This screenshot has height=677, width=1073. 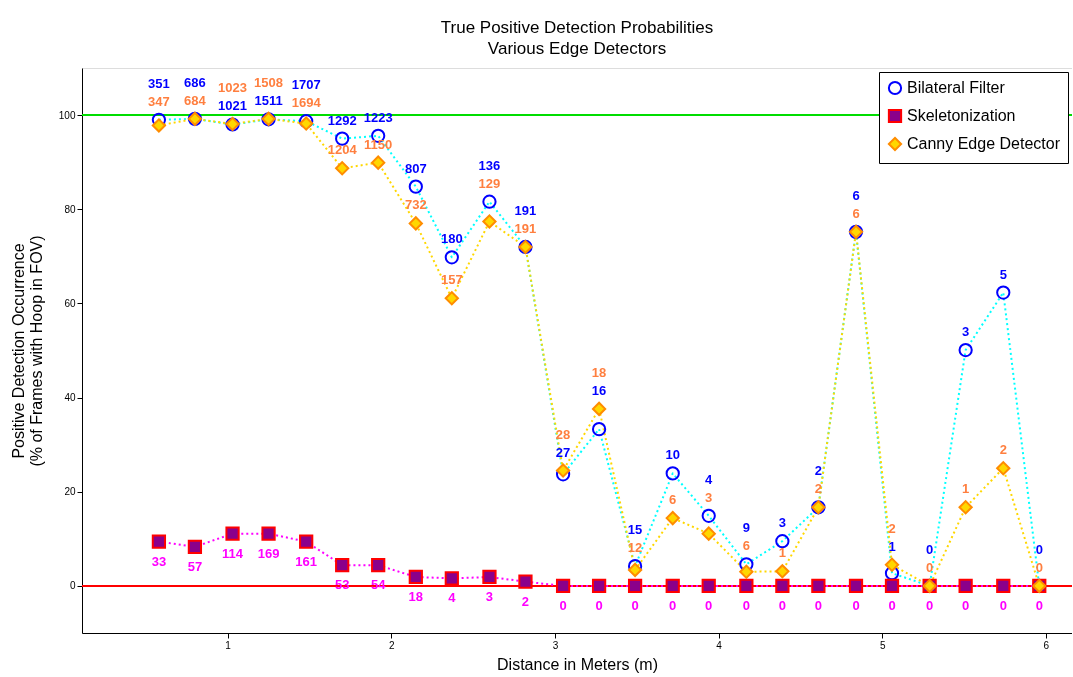 What do you see at coordinates (489, 165) in the screenshot?
I see `annotation: 136` at bounding box center [489, 165].